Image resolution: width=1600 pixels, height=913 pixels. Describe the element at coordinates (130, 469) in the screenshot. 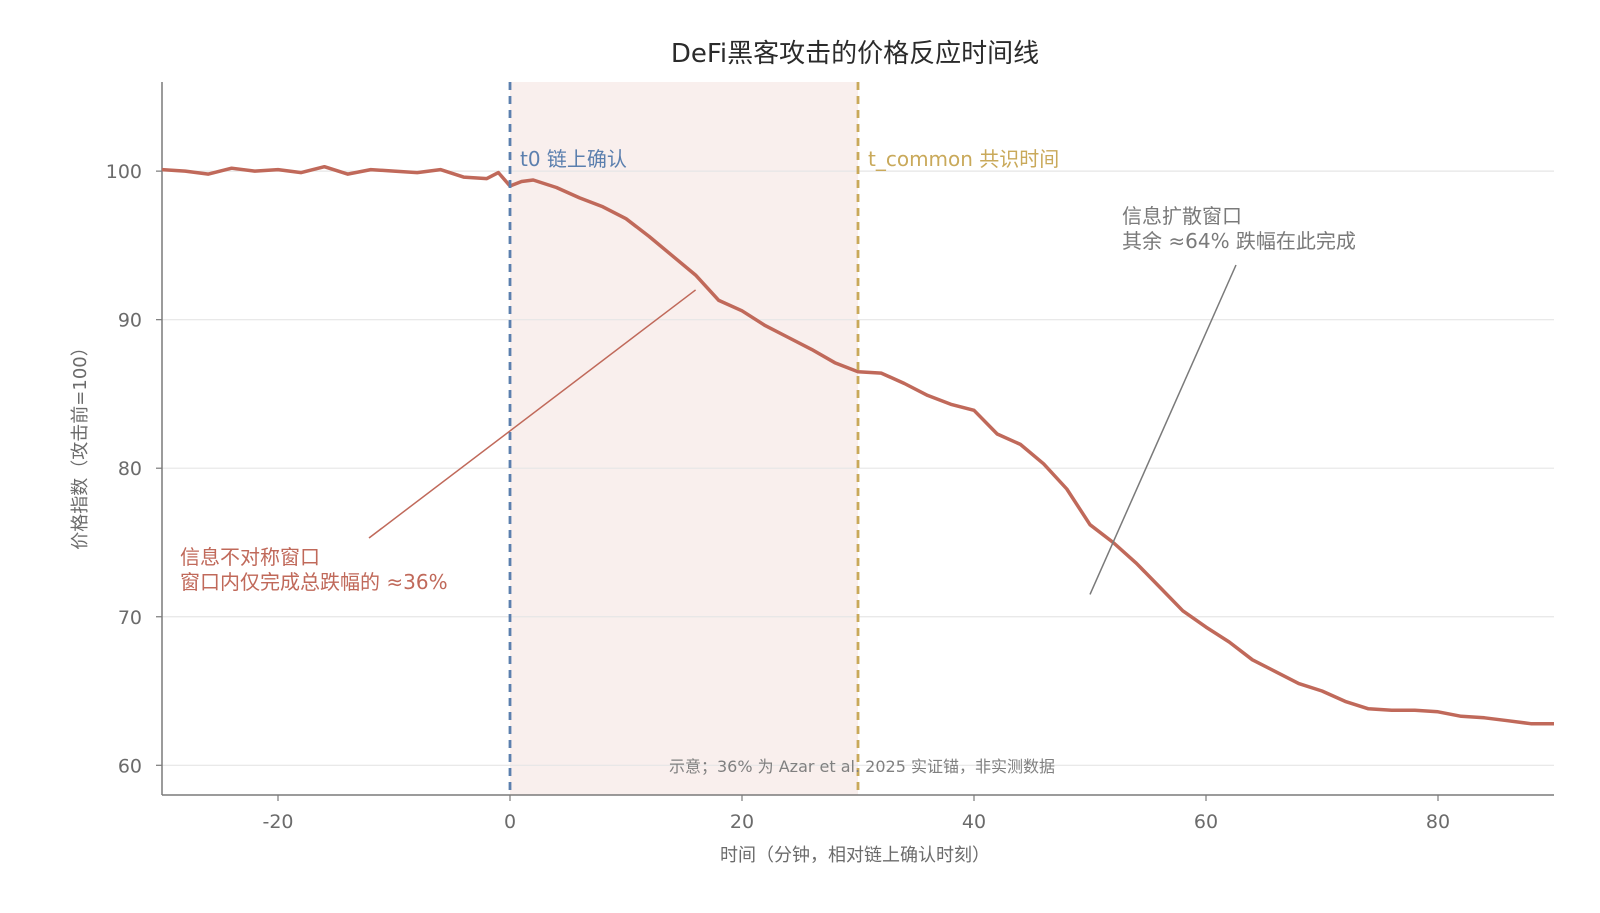

I see `y-tick-label: 80` at that location.